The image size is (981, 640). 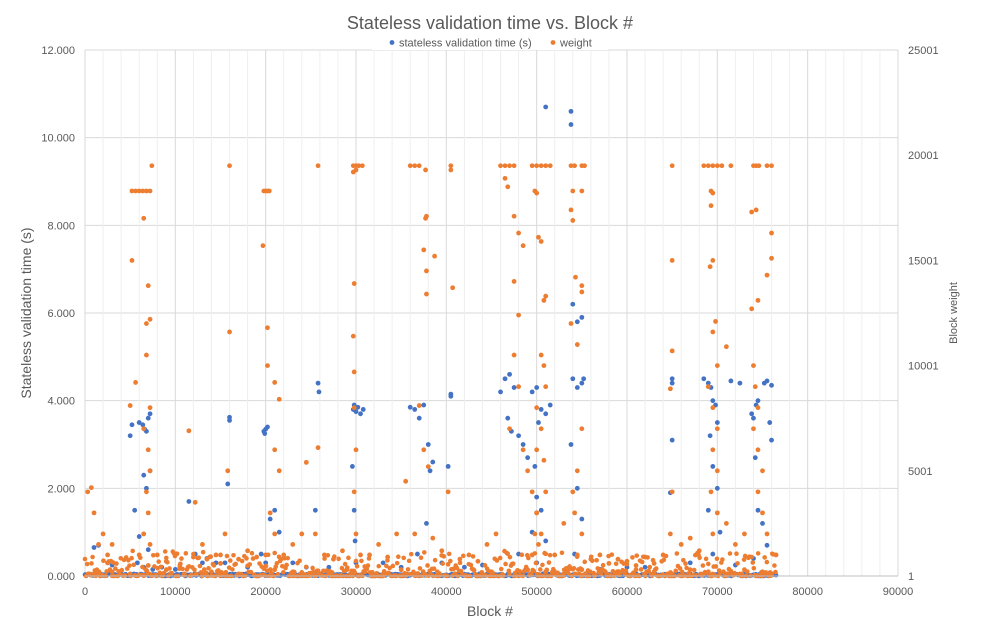 I want to click on legend-marker-validation-time, so click(x=392, y=42).